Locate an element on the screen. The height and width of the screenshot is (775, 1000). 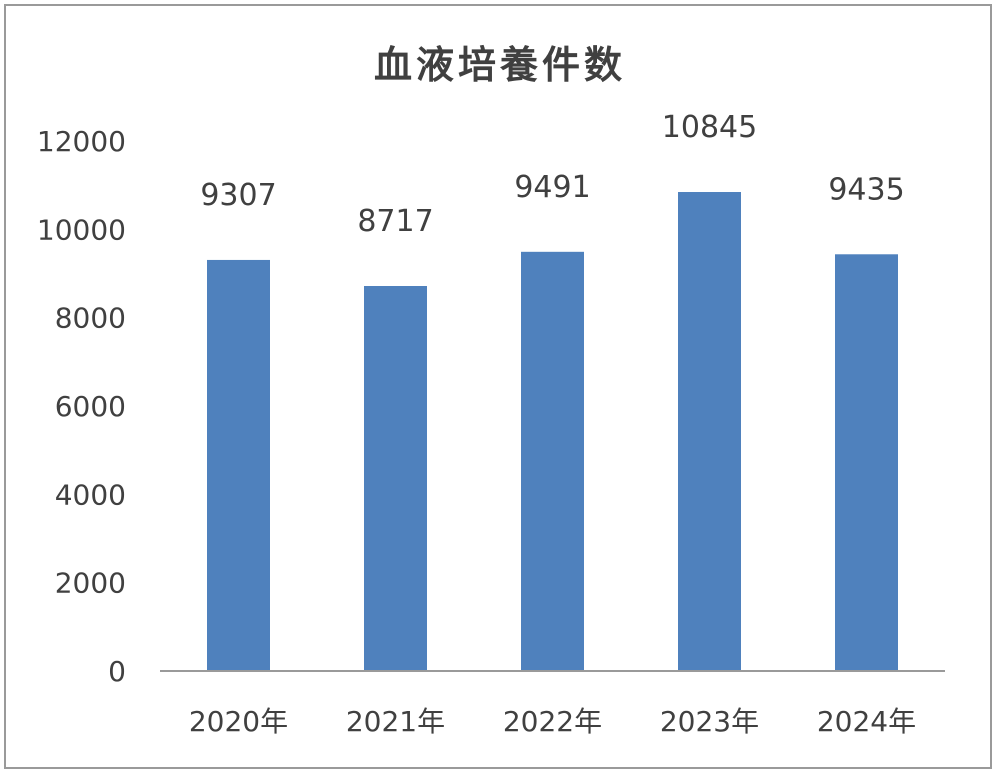
y-tick-label: 10000 is located at coordinates (81, 229).